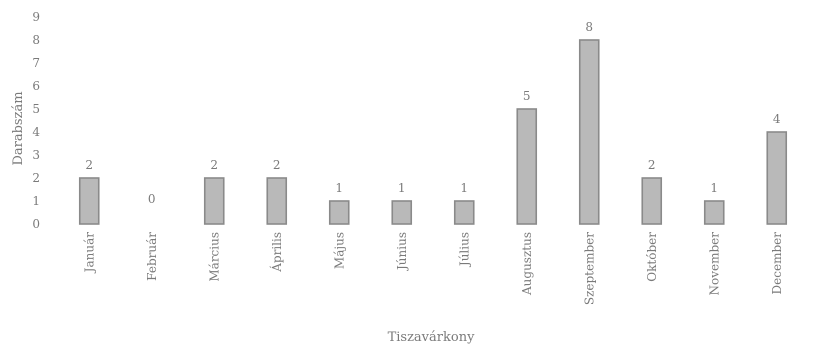 The image size is (814, 347). Describe the element at coordinates (431, 337) in the screenshot. I see `x-axis-title: Tiszavárkony` at that location.